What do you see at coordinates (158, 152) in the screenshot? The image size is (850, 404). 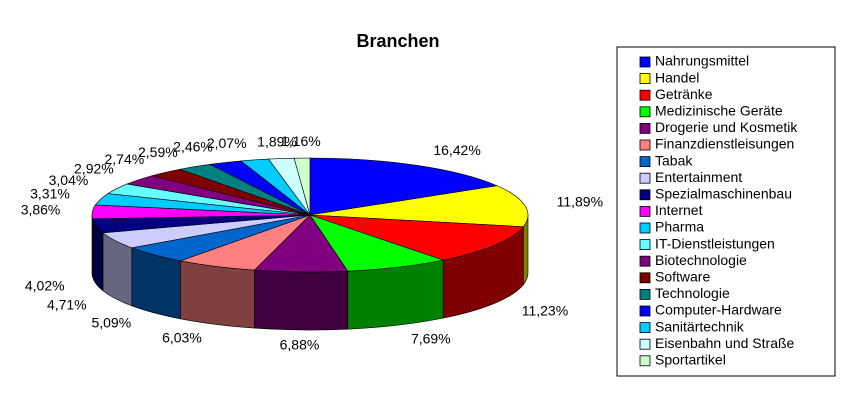 I see `data-label: 2,59%` at bounding box center [158, 152].